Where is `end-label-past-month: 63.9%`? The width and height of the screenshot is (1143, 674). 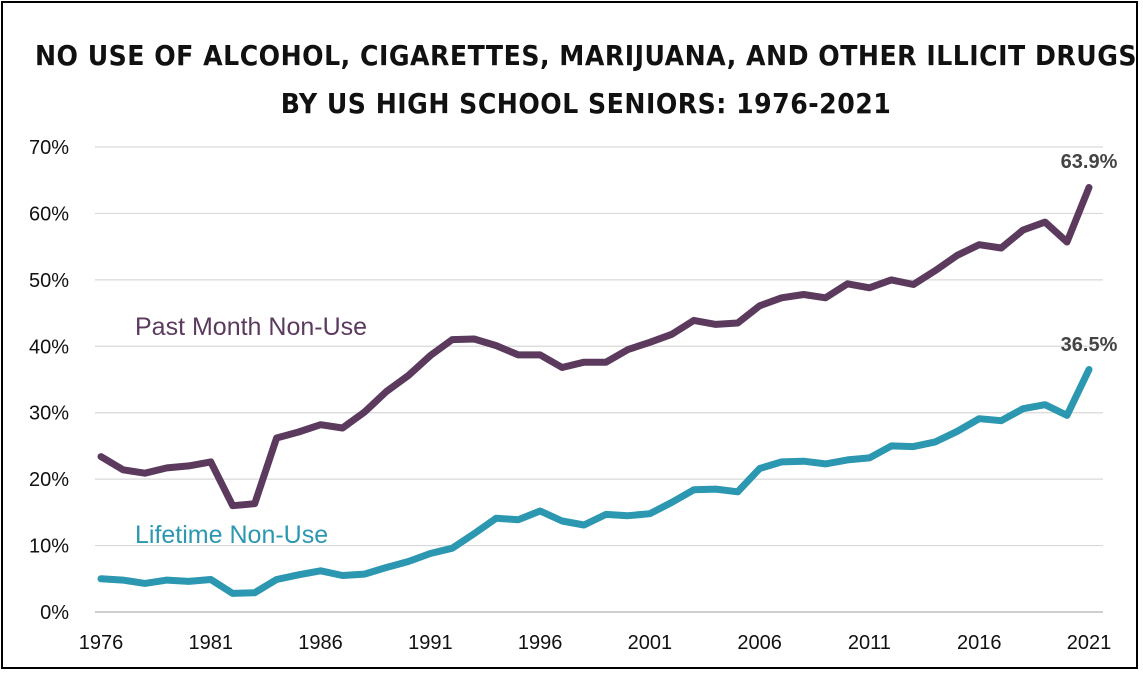 end-label-past-month: 63.9% is located at coordinates (1089, 162).